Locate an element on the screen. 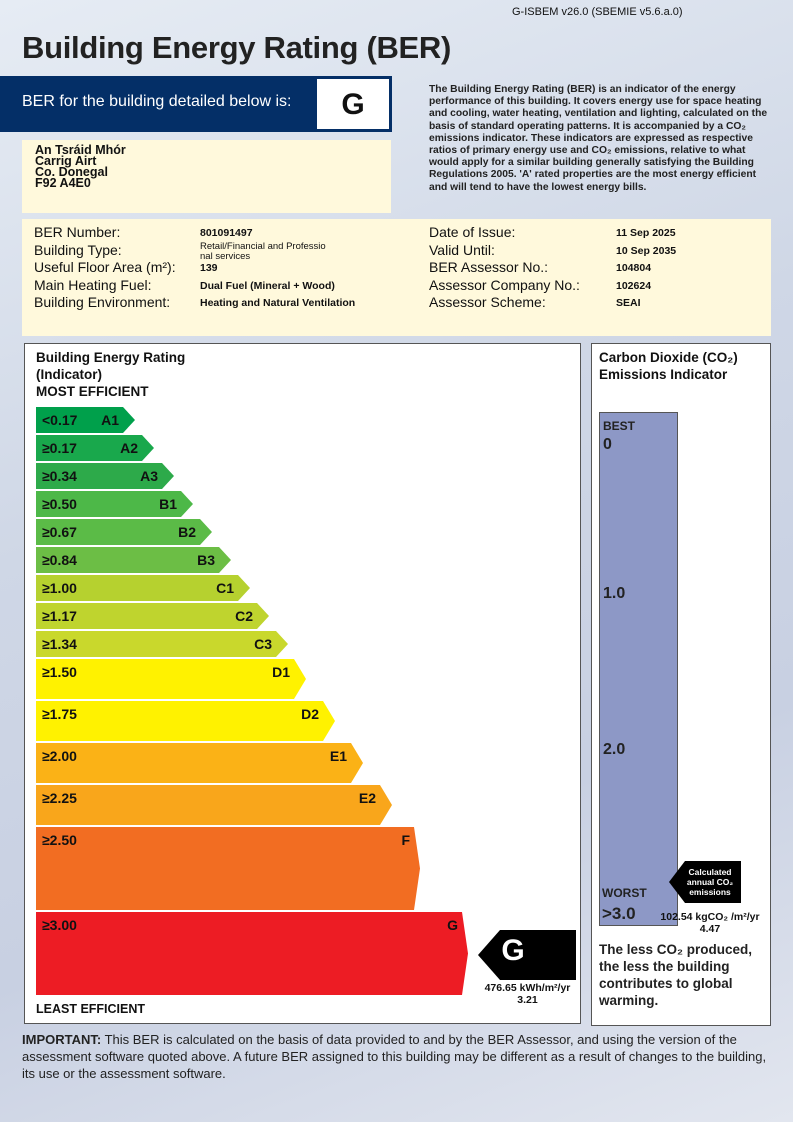 This screenshot has width=793, height=1122. detail-value: 139 is located at coordinates (209, 268).